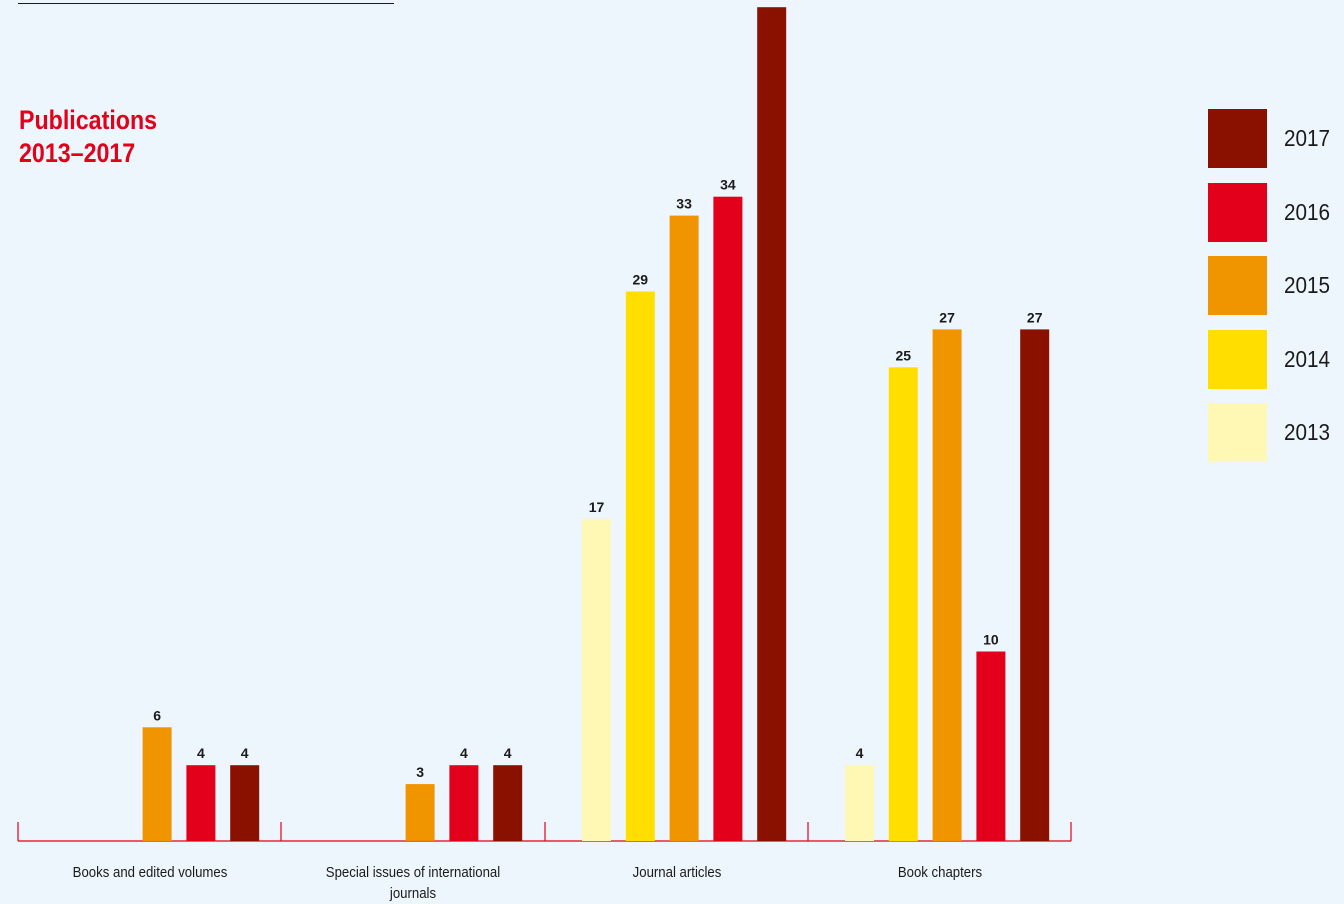 This screenshot has width=1344, height=904. I want to click on chart-title: Publications 2013–2017, so click(88, 137).